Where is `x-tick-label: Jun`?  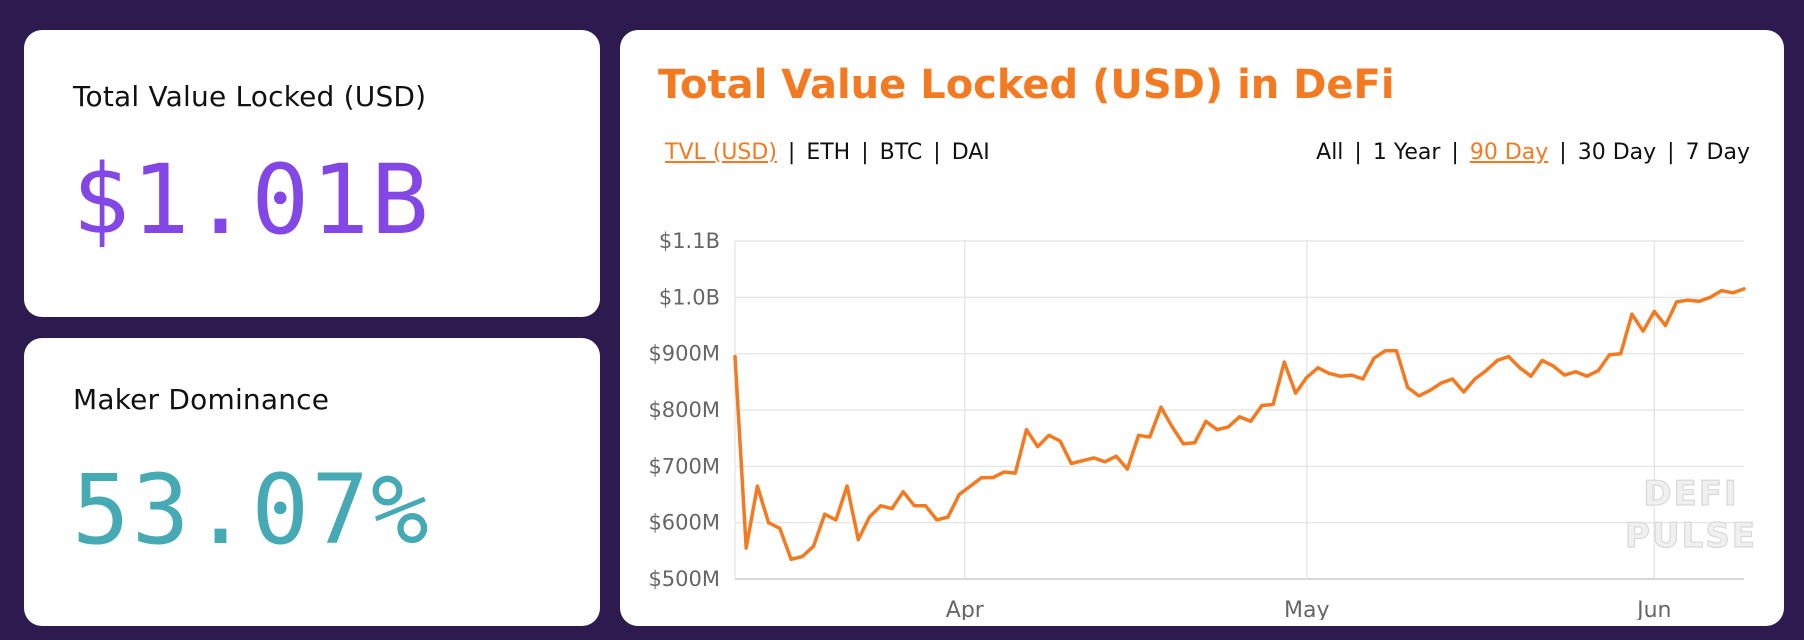
x-tick-label: Jun is located at coordinates (1653, 609).